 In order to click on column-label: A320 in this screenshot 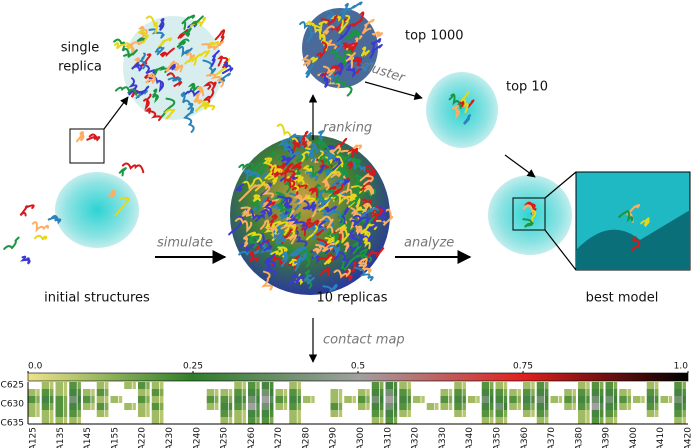, I will do `click(416, 437)`.